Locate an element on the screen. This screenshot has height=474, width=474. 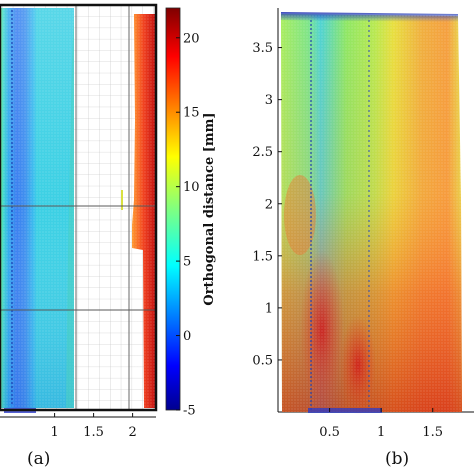
colorbar-tick-label: 10 is located at coordinates (191, 187).